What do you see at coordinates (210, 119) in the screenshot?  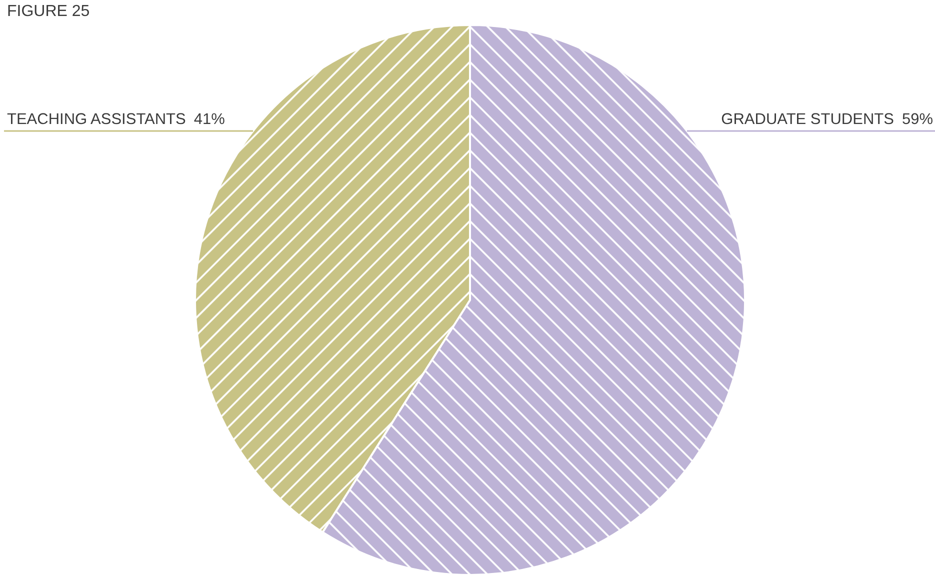 I see `data-label: 41%` at bounding box center [210, 119].